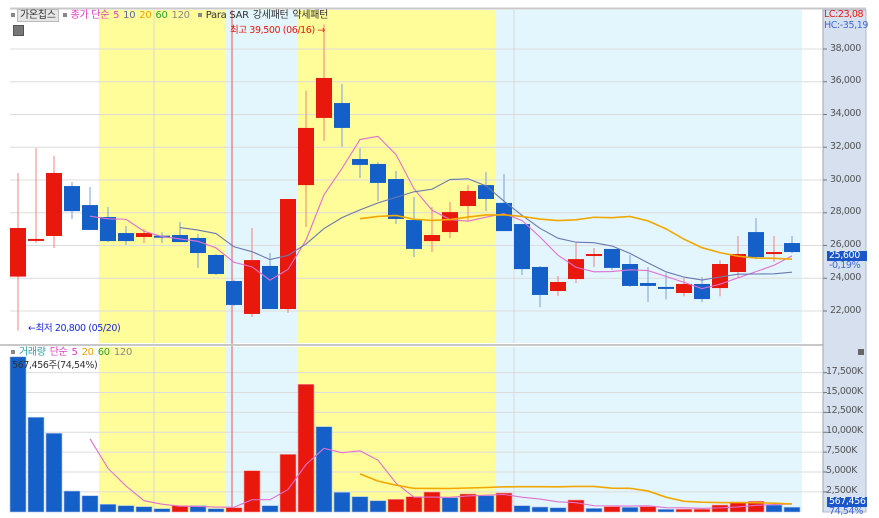  I want to click on price-ma20-line, so click(576, 237).